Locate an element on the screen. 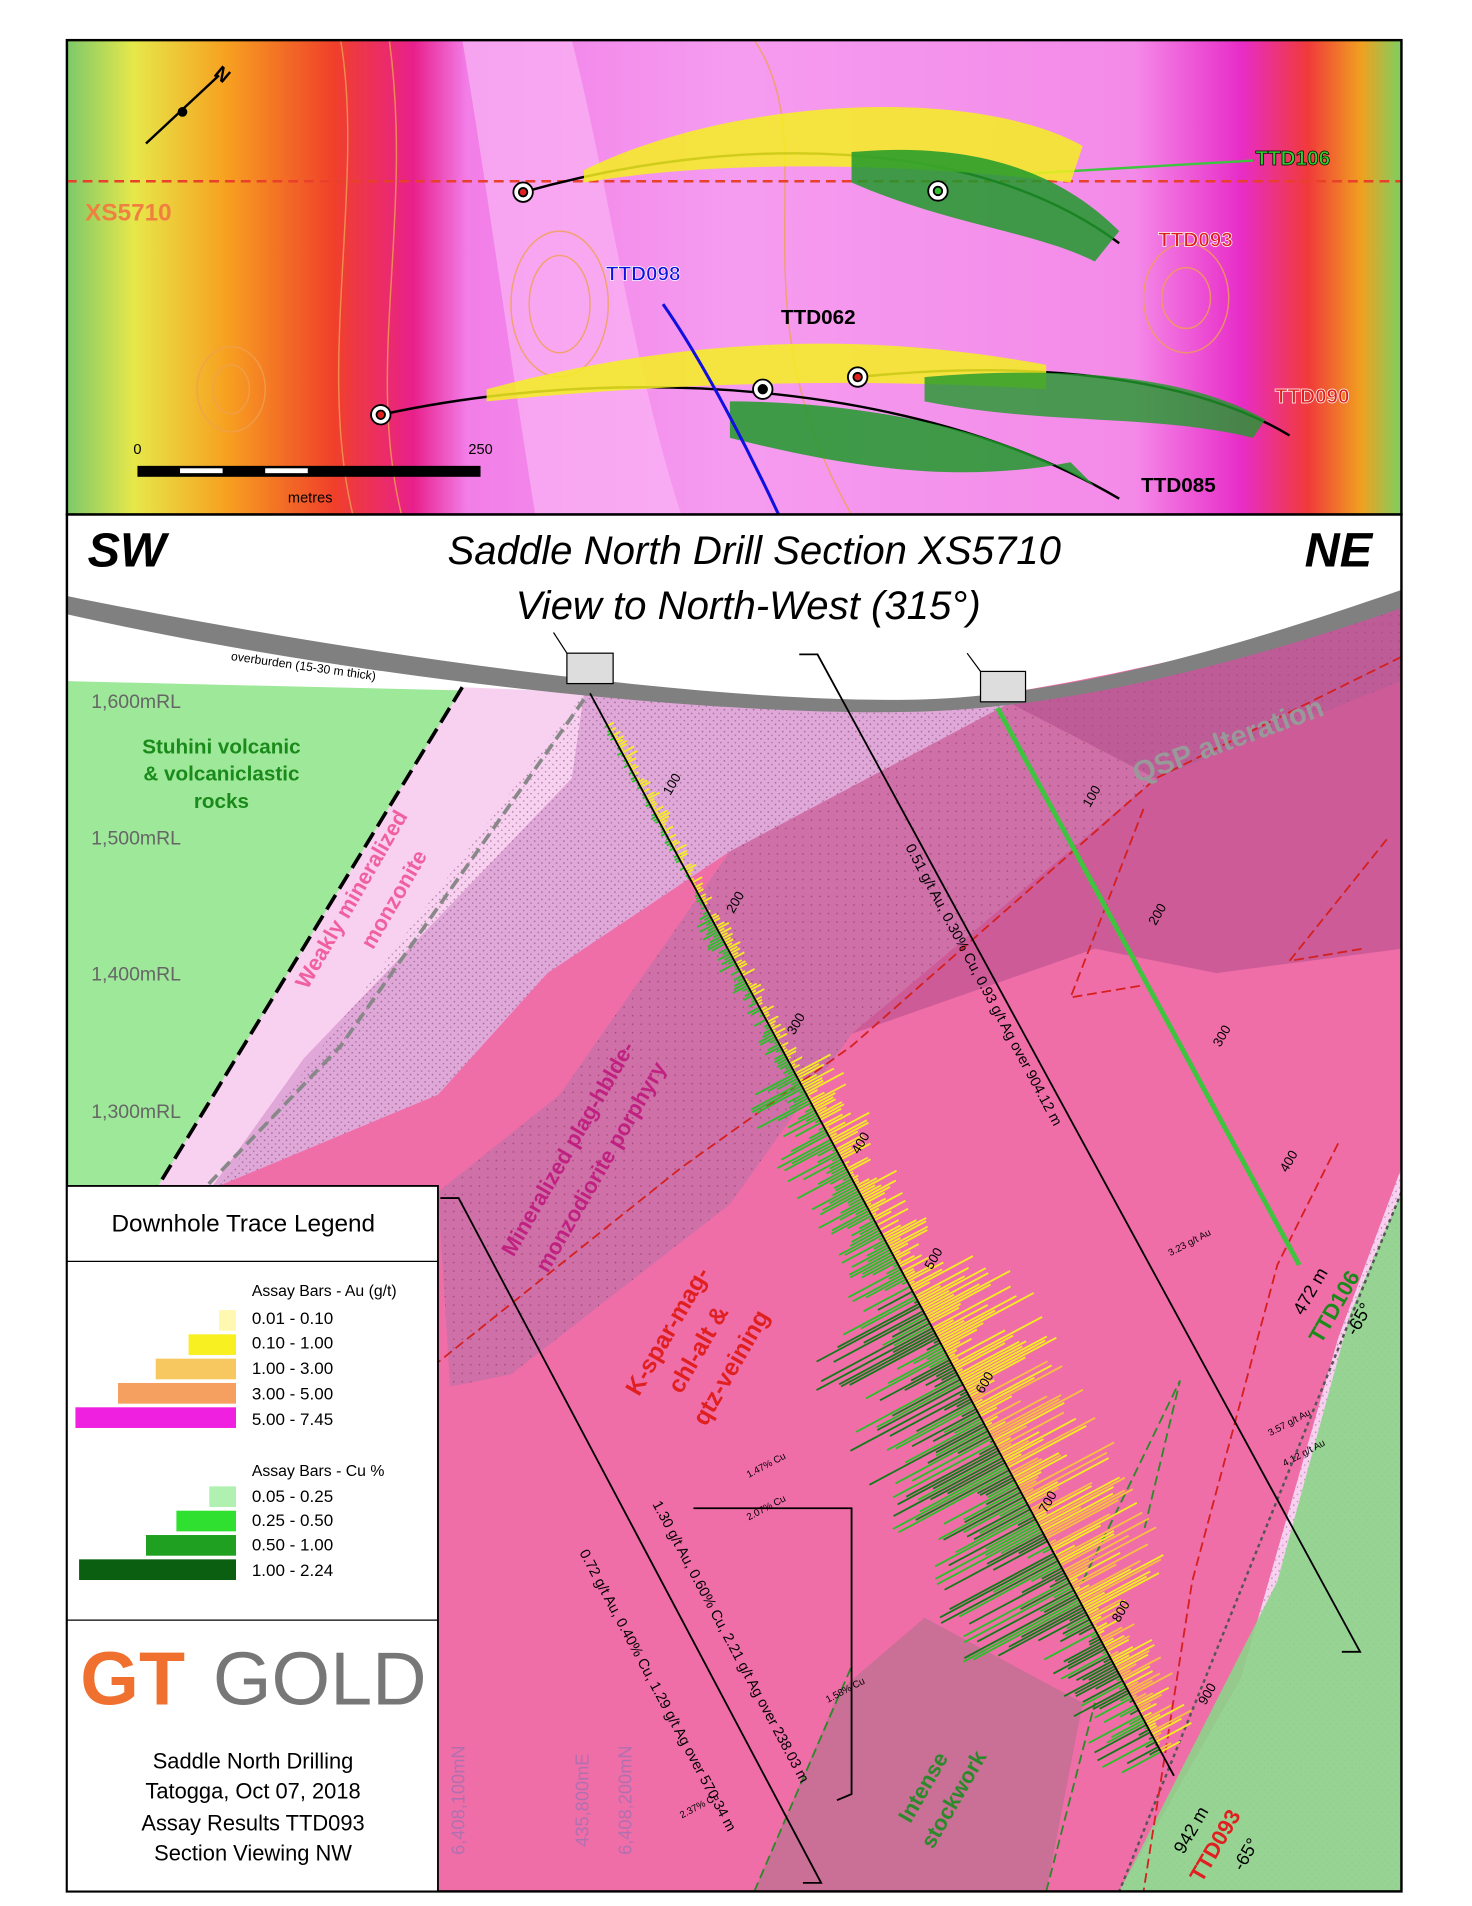 This screenshot has height=1906, width=1472. legend-heading: Assay Bars - Cu % is located at coordinates (318, 1471).